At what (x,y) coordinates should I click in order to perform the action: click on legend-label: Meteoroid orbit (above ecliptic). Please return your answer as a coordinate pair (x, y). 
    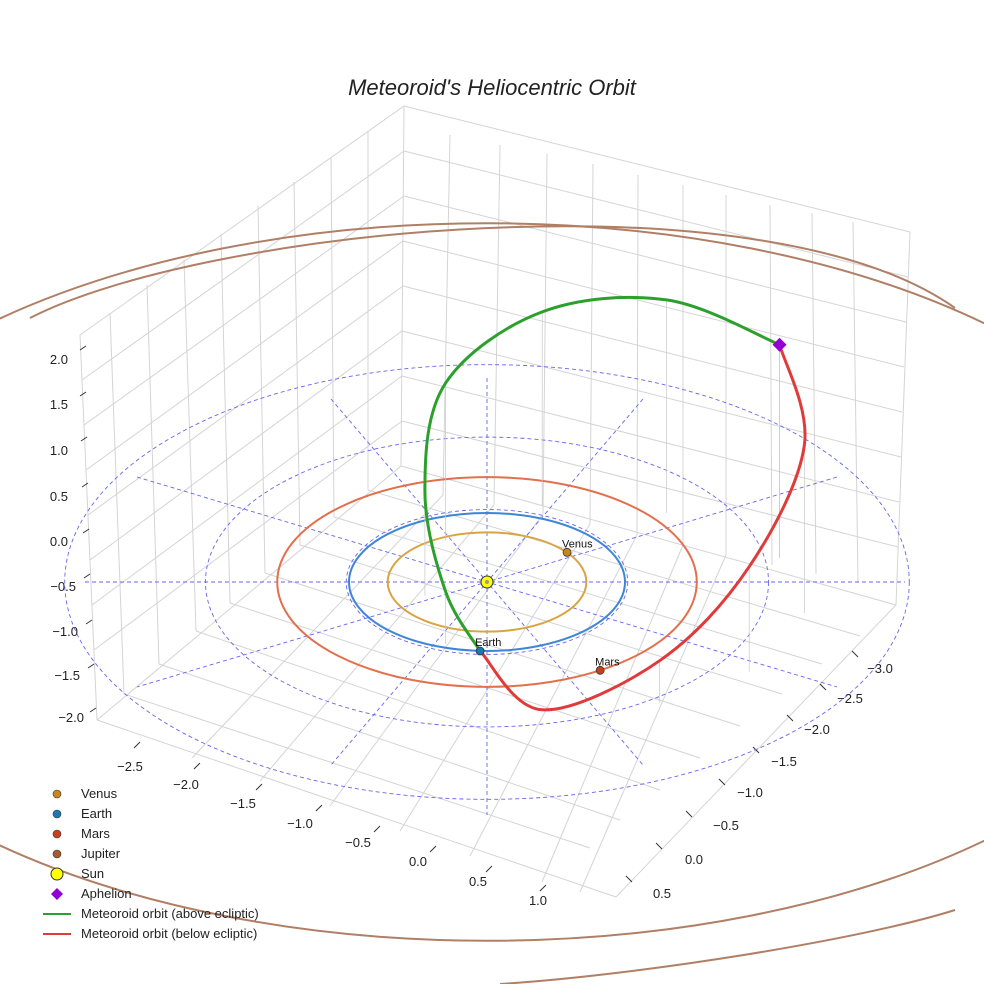
    Looking at the image, I should click on (170, 913).